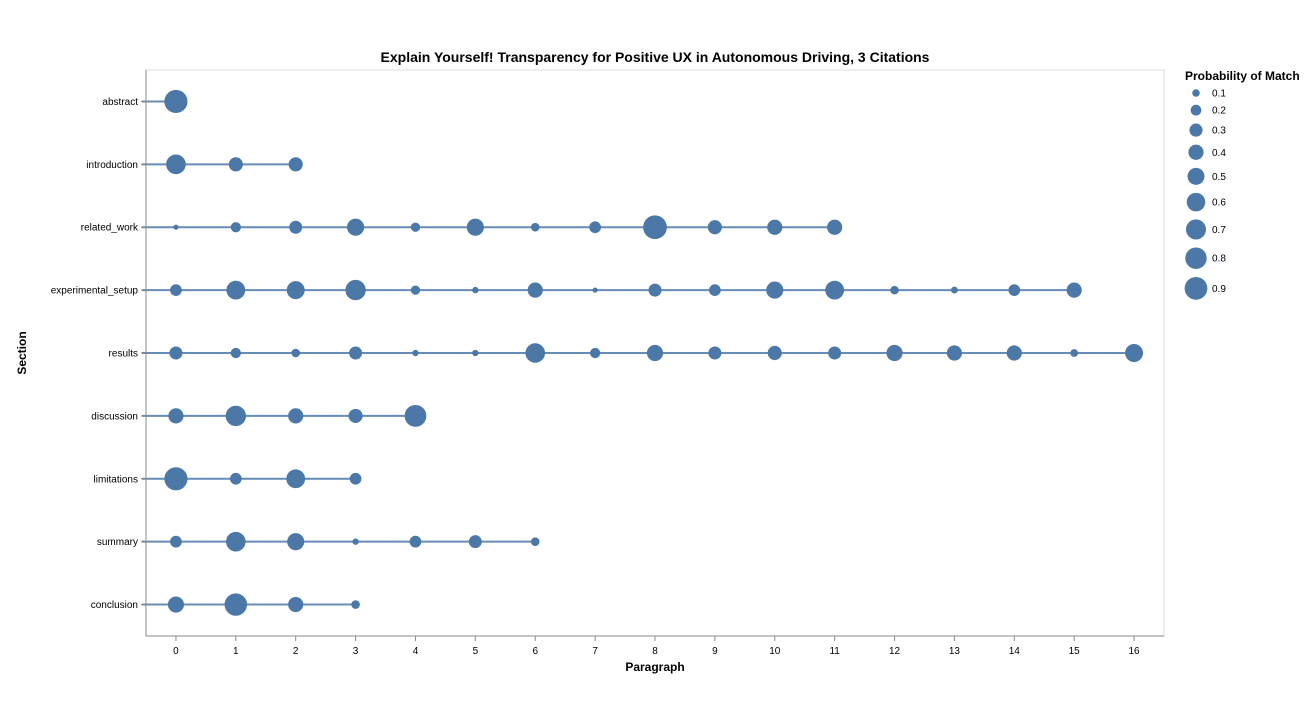 The height and width of the screenshot is (725, 1313). I want to click on x-tick-label: 9, so click(715, 651).